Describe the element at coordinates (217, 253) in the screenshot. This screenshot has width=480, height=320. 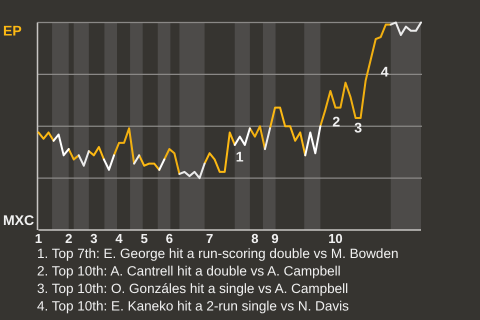
I see `text: 1. Top 7th: E. George hit a run-scoring double vs M. Bowden` at that location.